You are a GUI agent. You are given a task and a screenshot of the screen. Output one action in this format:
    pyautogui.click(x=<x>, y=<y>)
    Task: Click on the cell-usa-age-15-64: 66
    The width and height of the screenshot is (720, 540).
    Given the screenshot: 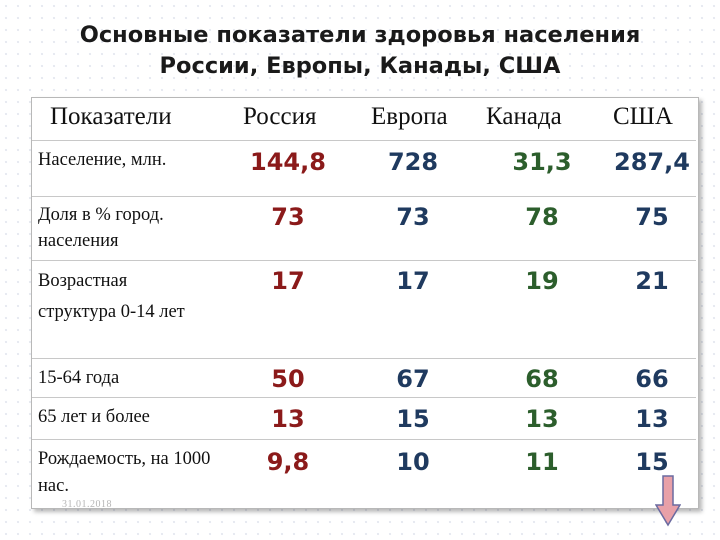 What is the action you would take?
    pyautogui.click(x=652, y=379)
    